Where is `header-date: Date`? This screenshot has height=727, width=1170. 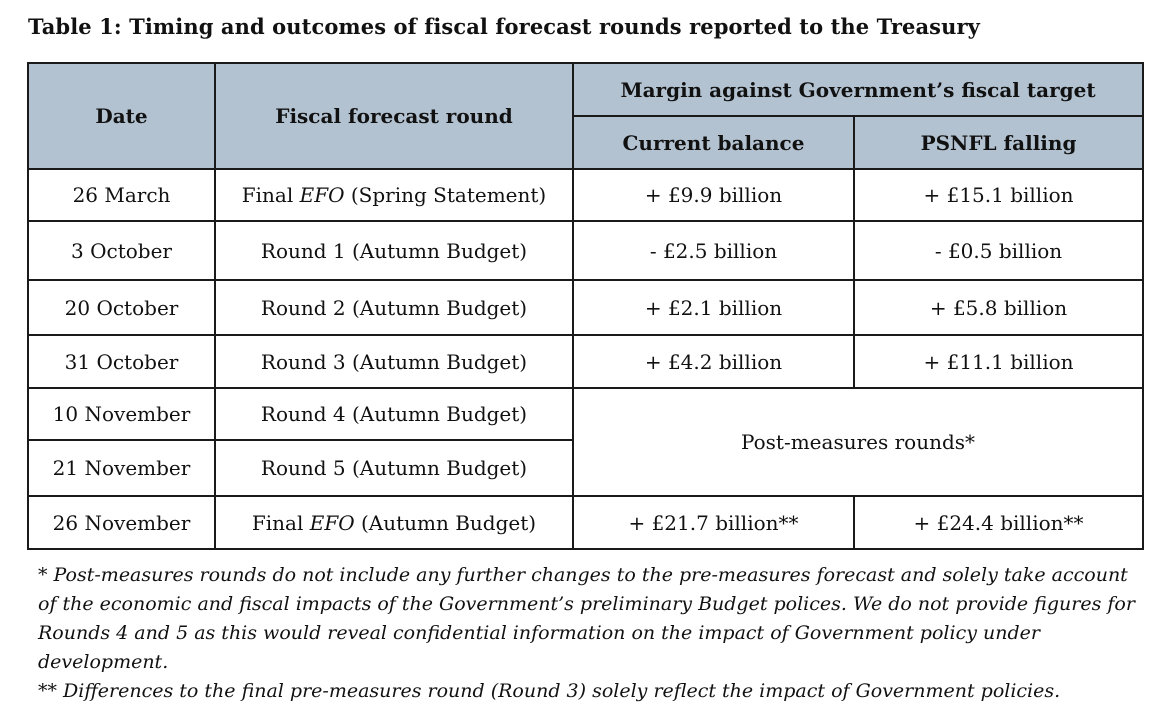 header-date: Date is located at coordinates (121, 116).